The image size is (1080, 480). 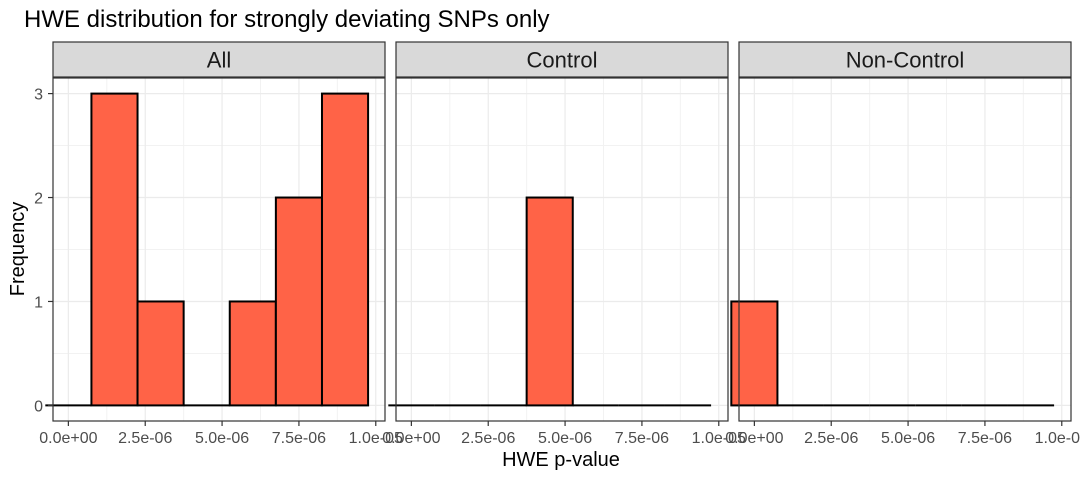 I want to click on y-tick-label: 1, so click(x=38, y=302).